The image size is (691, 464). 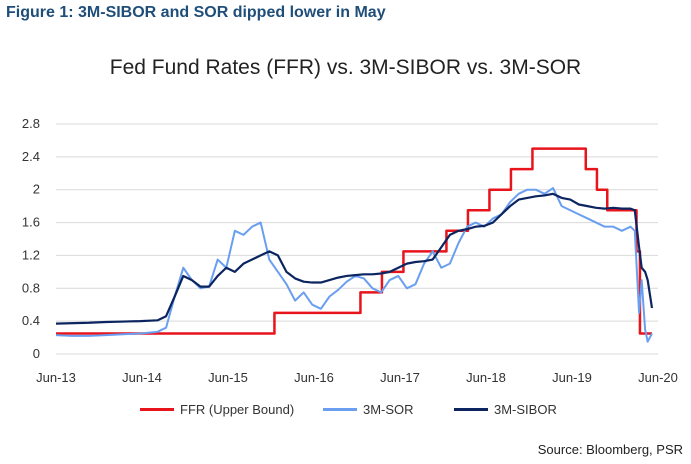 What do you see at coordinates (610, 449) in the screenshot?
I see `source-note: Source: Bloomberg, PSR` at bounding box center [610, 449].